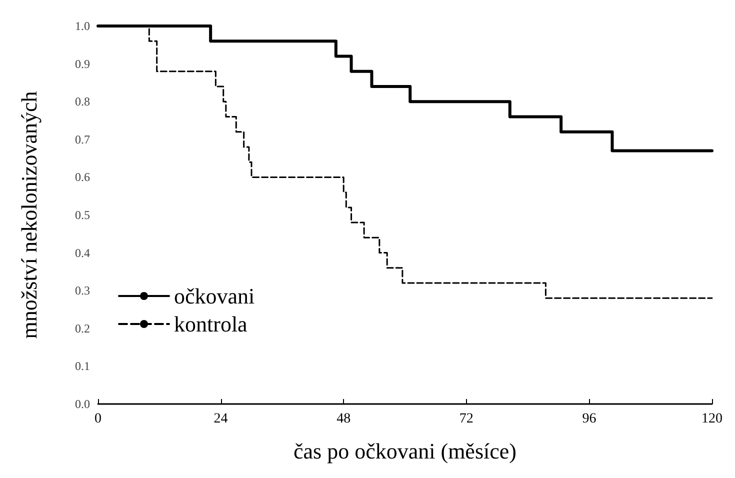 This screenshot has width=735, height=478. Describe the element at coordinates (82, 26) in the screenshot. I see `y-tick-label: 1.0` at that location.